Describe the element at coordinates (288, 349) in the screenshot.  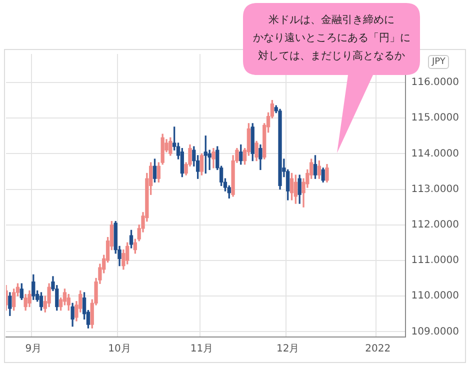
I see `x-tick-label: 12月` at that location.